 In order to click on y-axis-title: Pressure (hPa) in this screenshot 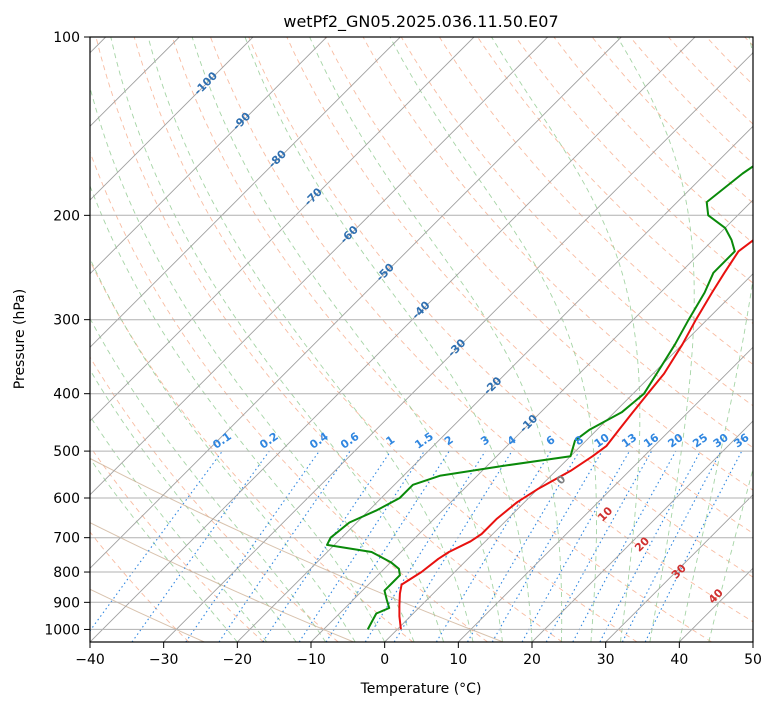, I will do `click(20, 339)`.